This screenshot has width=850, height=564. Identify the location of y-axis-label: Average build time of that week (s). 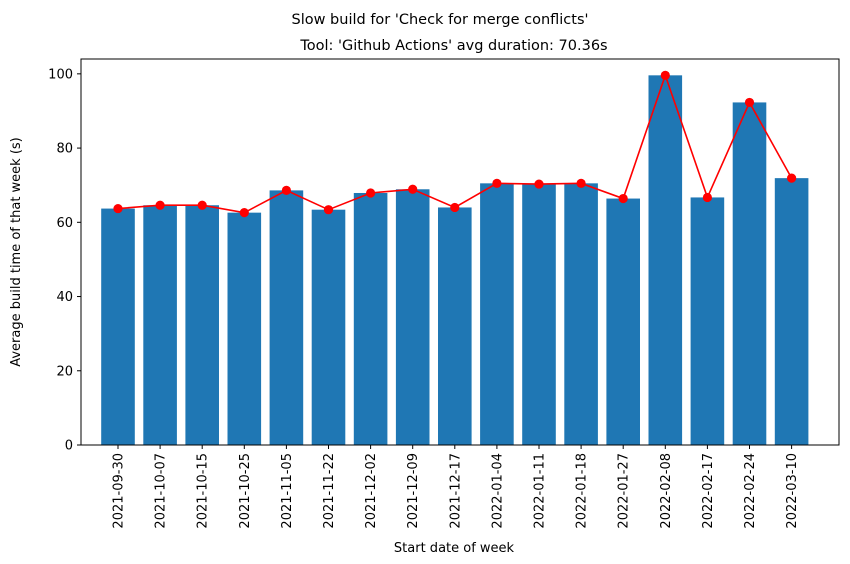
(16, 252).